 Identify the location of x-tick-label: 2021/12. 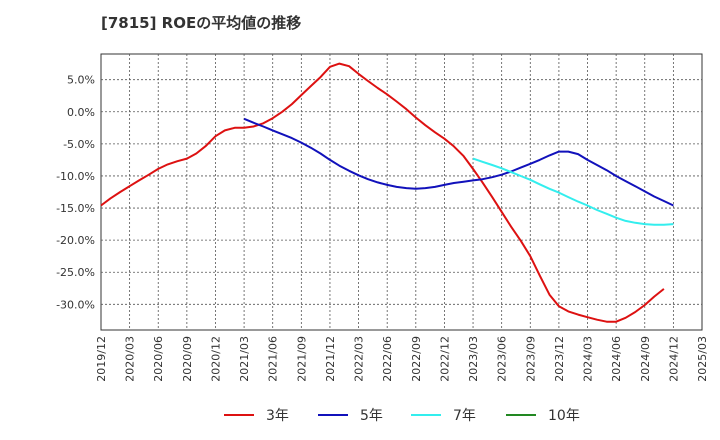
(330, 359).